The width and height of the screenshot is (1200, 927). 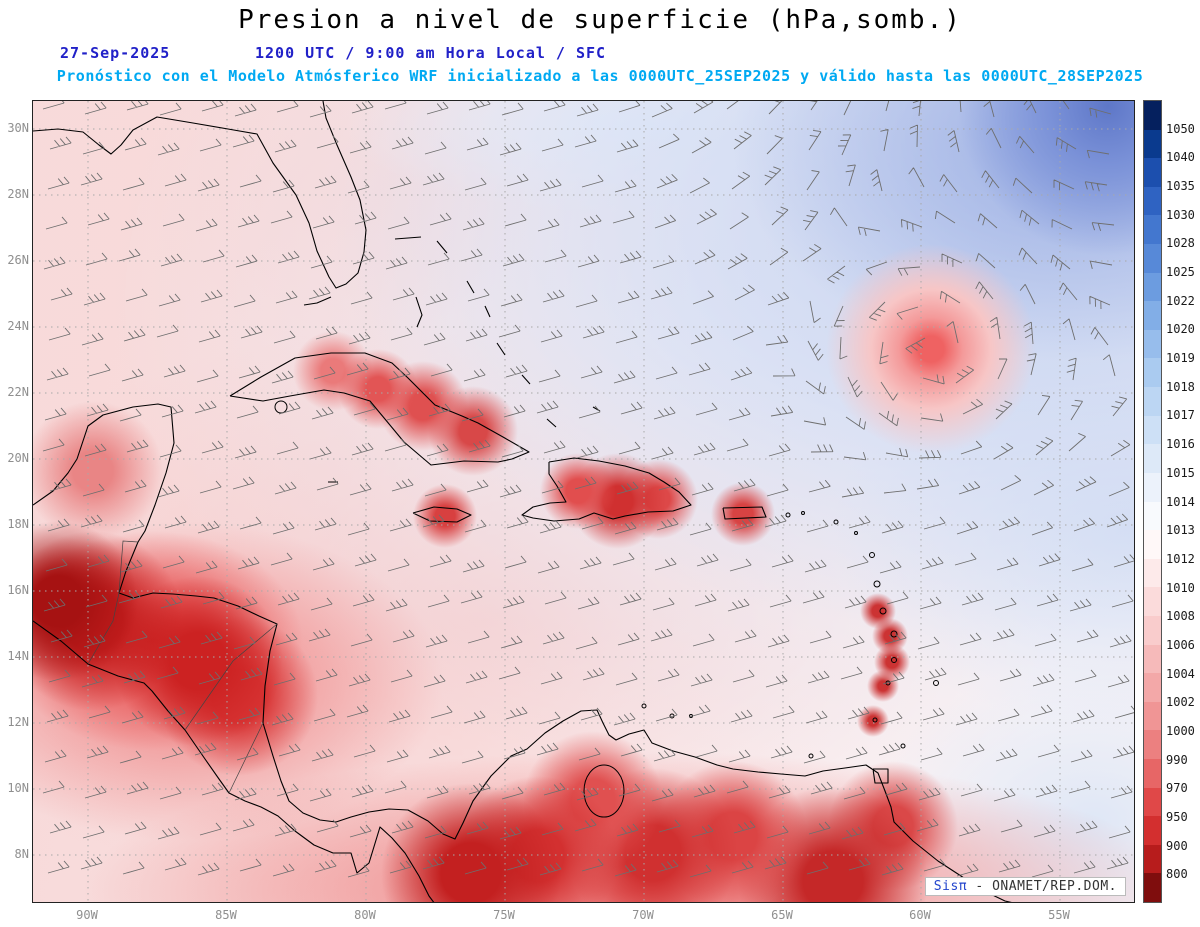 What do you see at coordinates (1180, 530) in the screenshot?
I see `colorbar-value: 1013` at bounding box center [1180, 530].